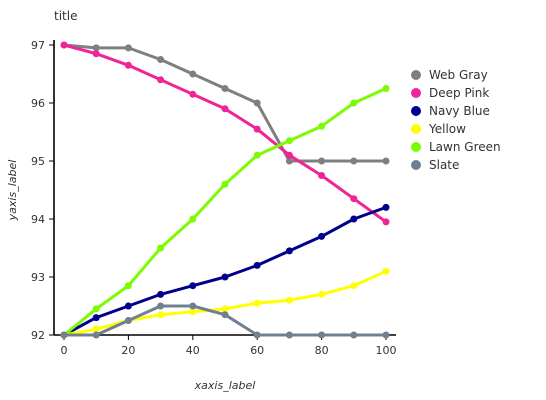  Describe the element at coordinates (416, 147) in the screenshot. I see `legend-marker-lawn-green` at that location.